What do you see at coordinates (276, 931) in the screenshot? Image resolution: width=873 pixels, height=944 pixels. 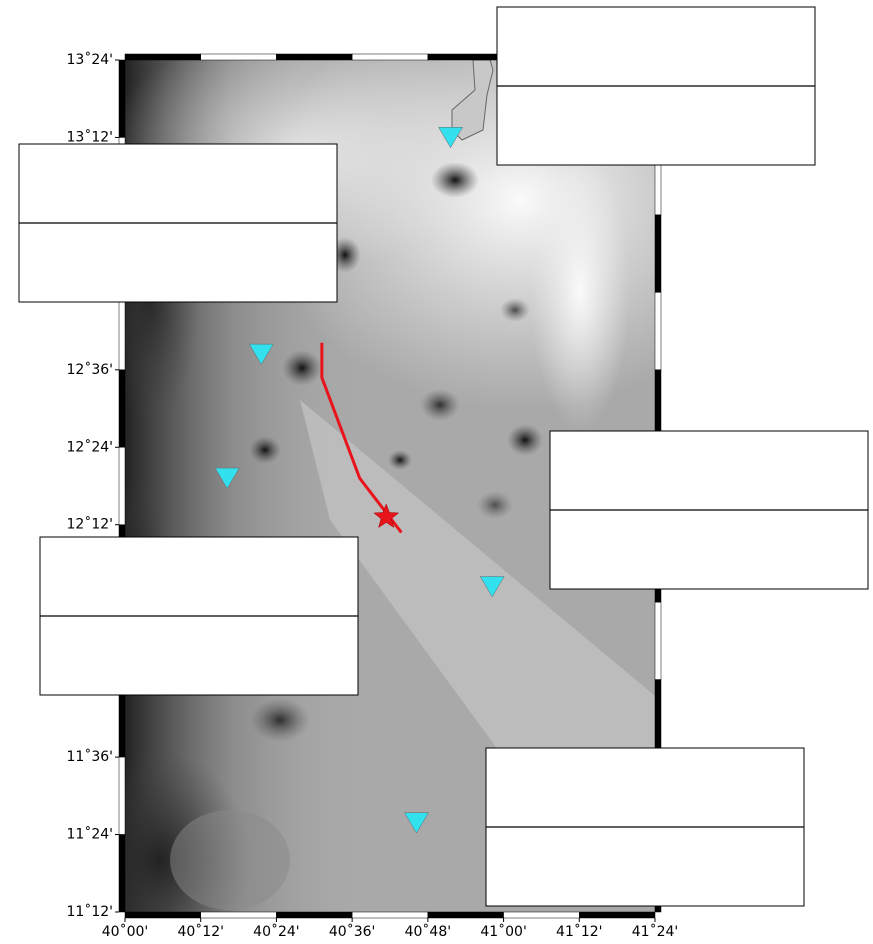 I see `lon-tick-label: 40˚24'` at bounding box center [276, 931].